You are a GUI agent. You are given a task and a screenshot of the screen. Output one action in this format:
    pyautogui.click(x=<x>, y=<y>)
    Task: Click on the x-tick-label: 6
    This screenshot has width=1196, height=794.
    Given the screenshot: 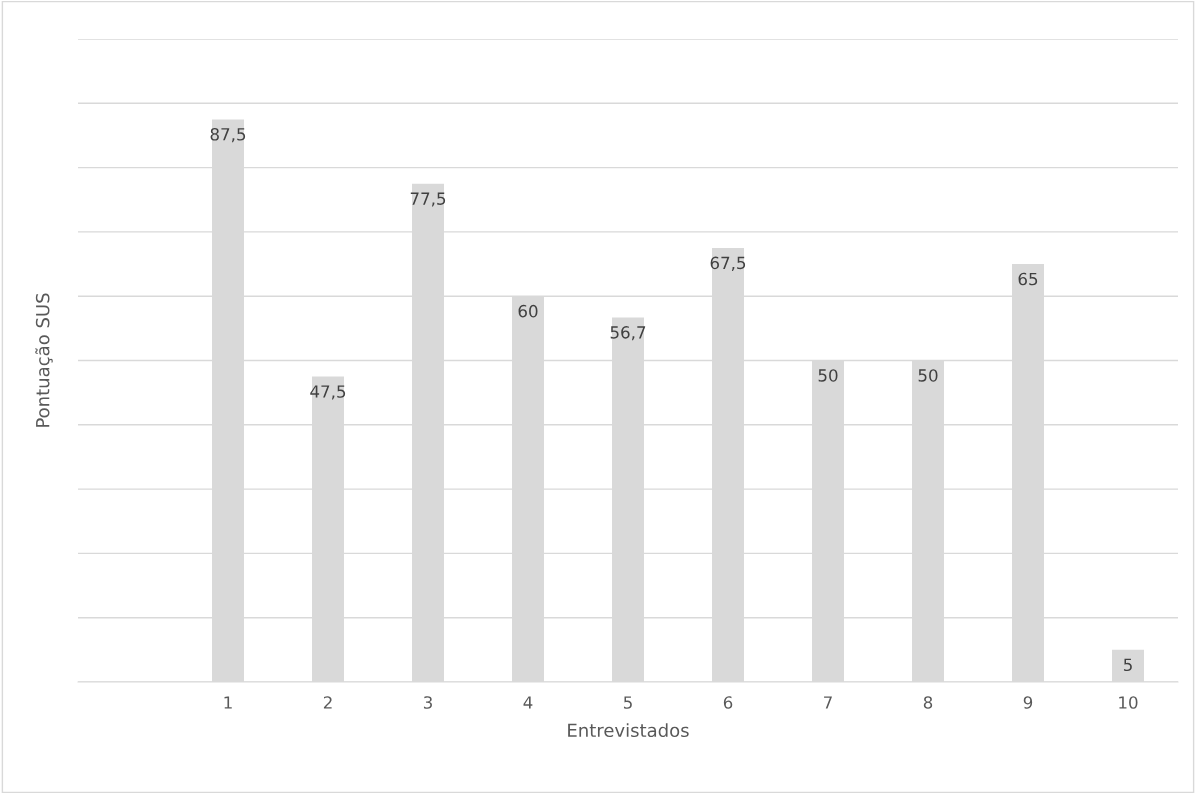 What is the action you would take?
    pyautogui.click(x=728, y=702)
    